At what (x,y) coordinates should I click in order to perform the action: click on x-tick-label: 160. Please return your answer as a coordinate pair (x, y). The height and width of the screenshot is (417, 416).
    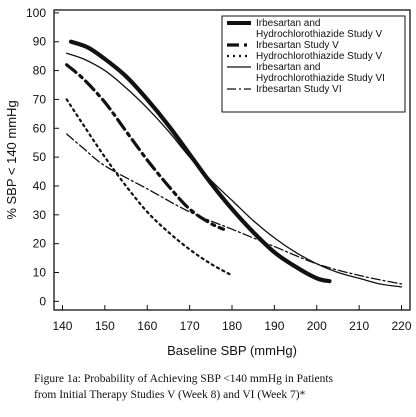
    Looking at the image, I should click on (147, 326).